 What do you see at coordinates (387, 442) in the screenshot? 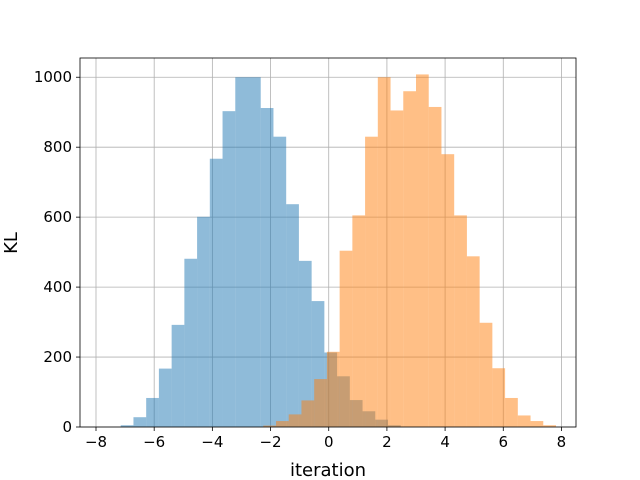
I see `x-tick-label: 2` at bounding box center [387, 442].